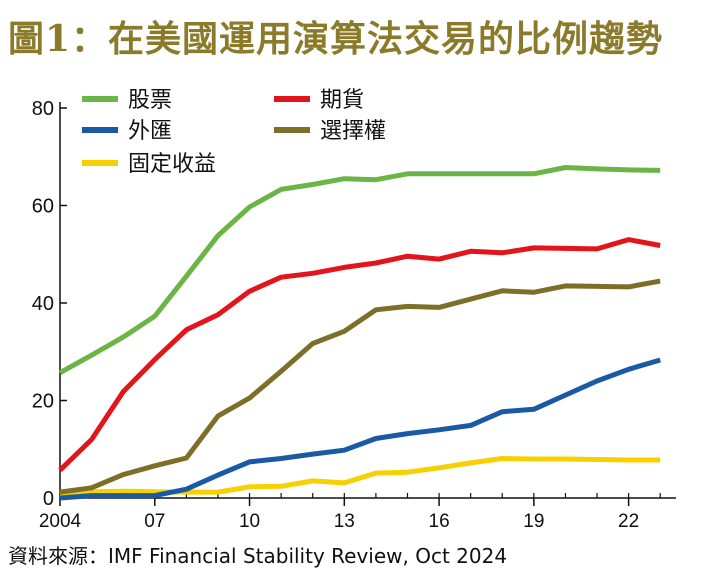 The width and height of the screenshot is (701, 588). I want to click on y-tick-label: 60, so click(43, 207).